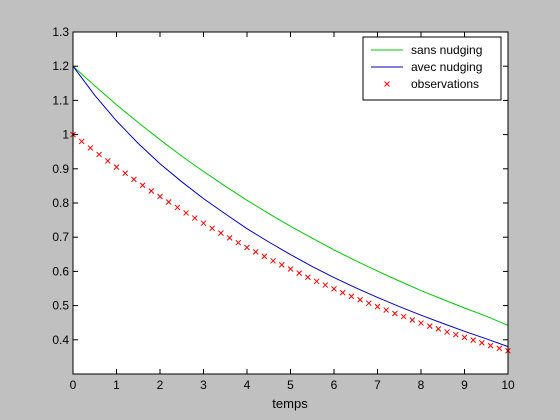 This screenshot has width=560, height=420. Describe the element at coordinates (446, 50) in the screenshot. I see `legend-label: sans nudging` at that location.